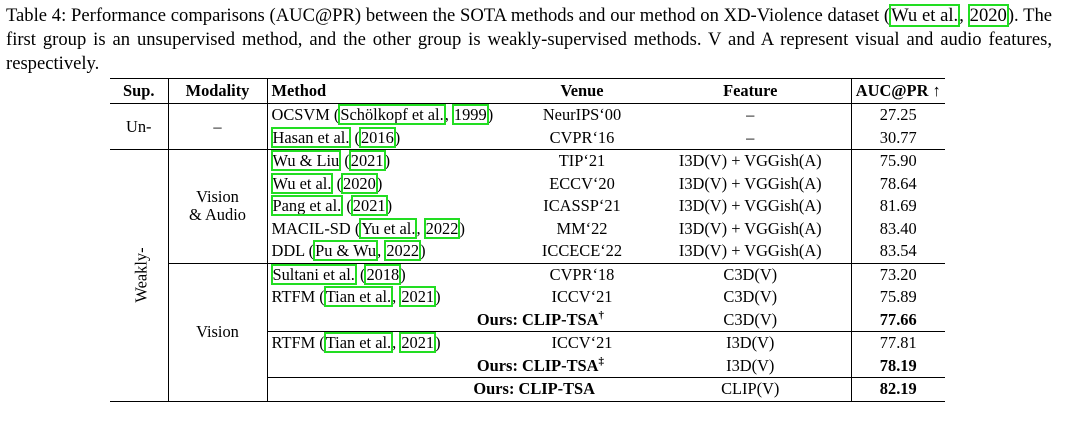  I want to click on citation-link: Schölkopf et al., so click(392, 115).